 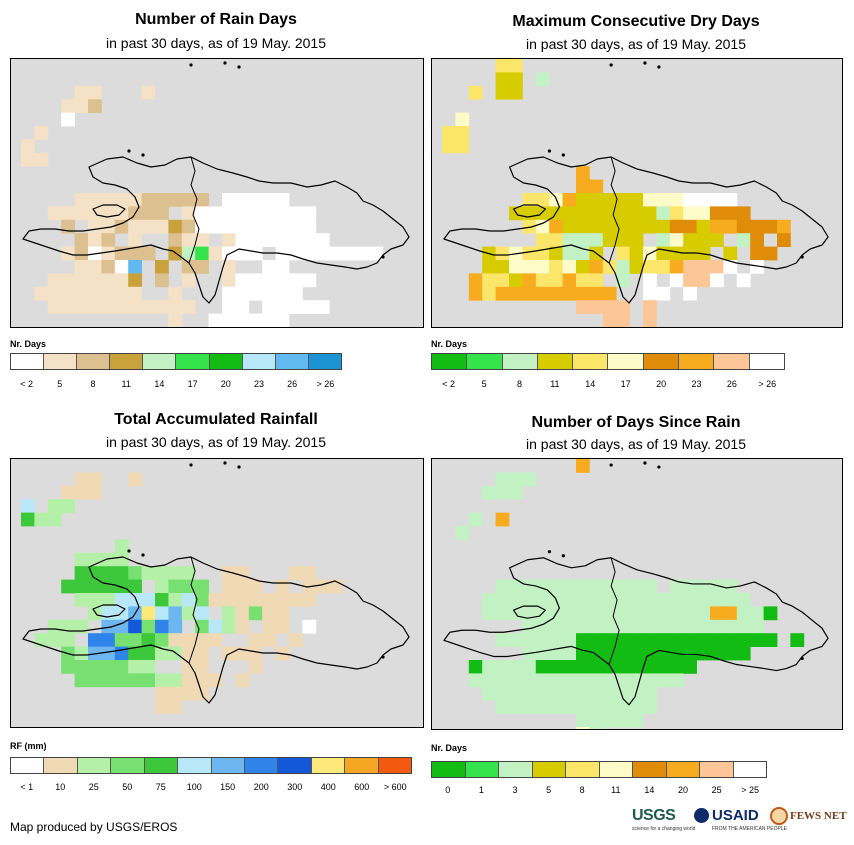 I want to click on legend-tick-label: < 2, so click(x=449, y=384).